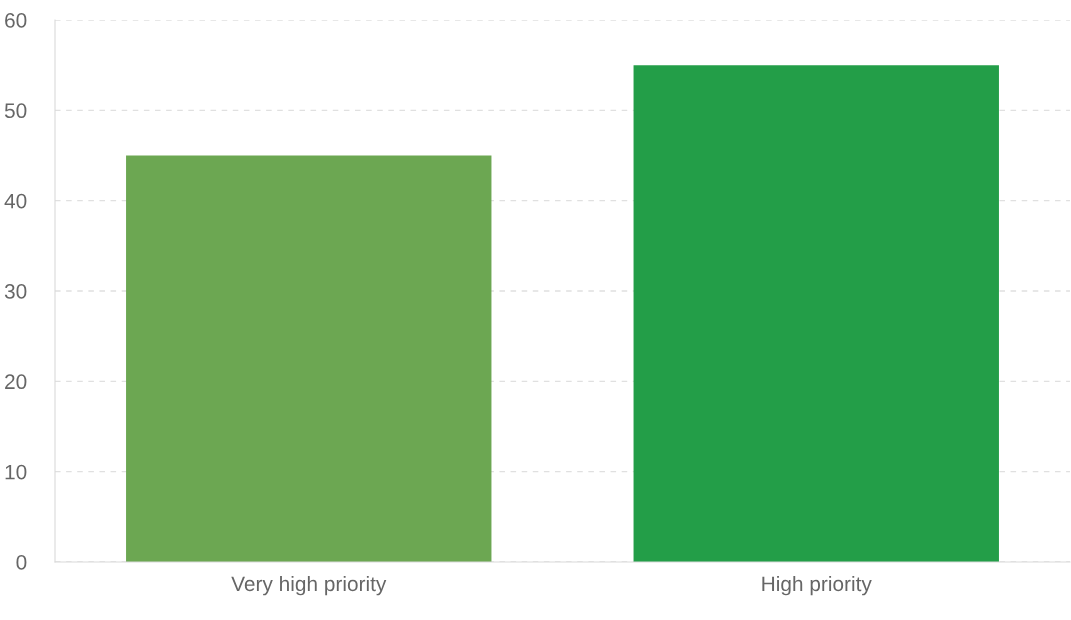 This screenshot has width=1071, height=620. I want to click on y-tick-label: 0, so click(21, 562).